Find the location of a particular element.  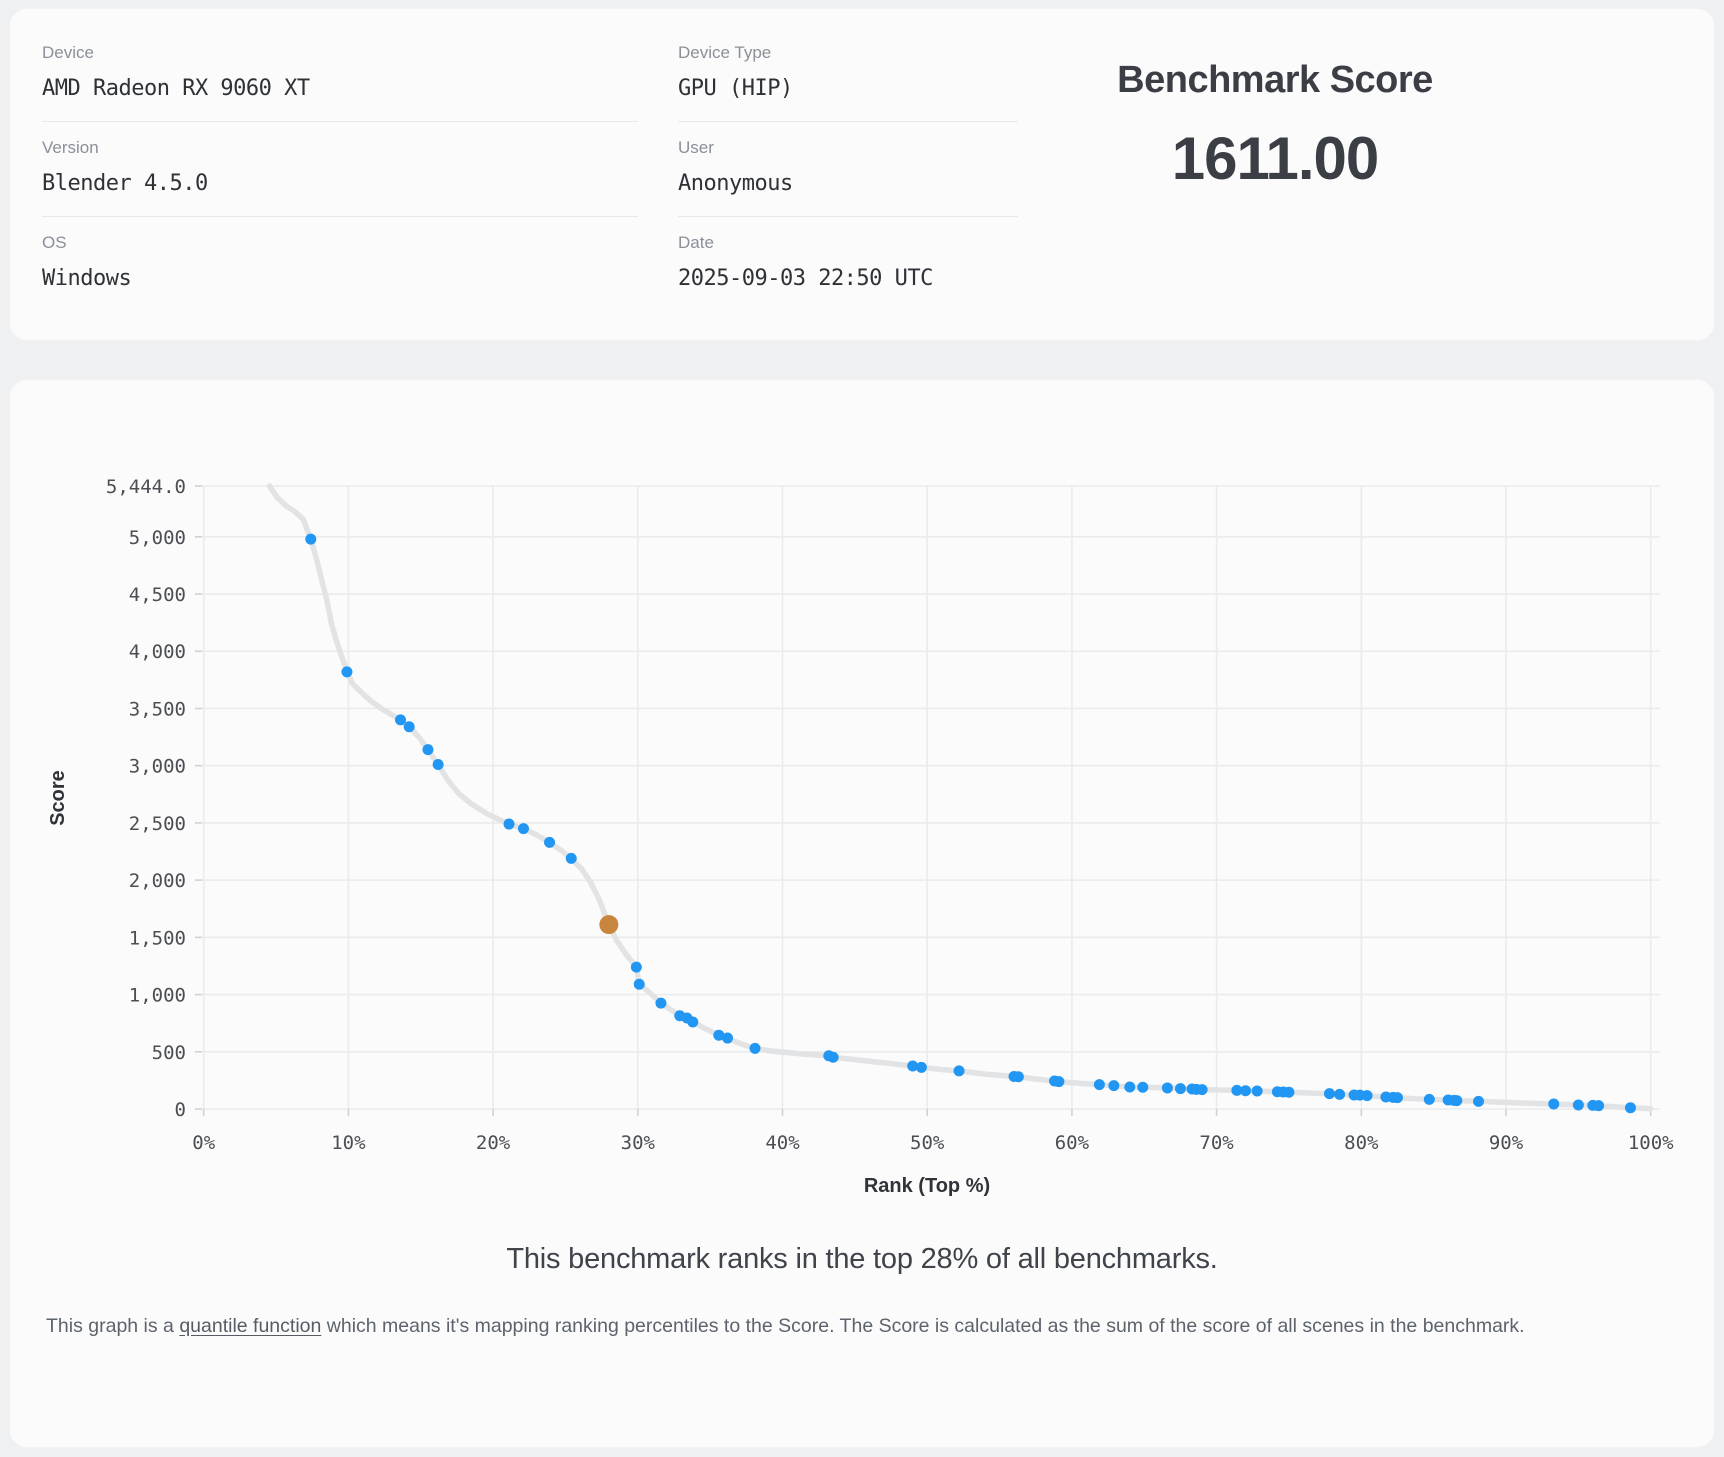

x-tick-label: 0% is located at coordinates (203, 1143).